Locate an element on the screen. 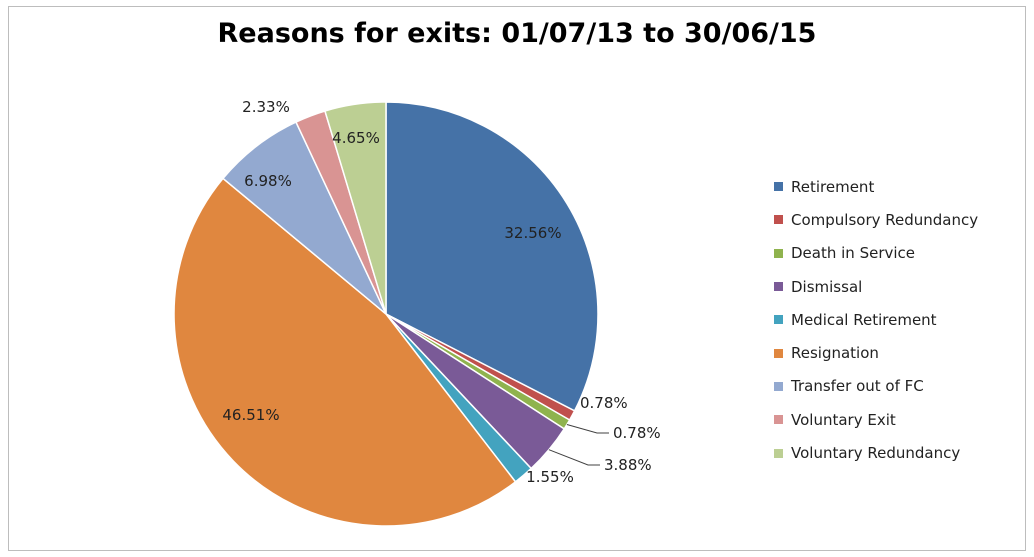 The width and height of the screenshot is (1034, 557). legend-label-voluntary-redundancy: Voluntary Redundancy is located at coordinates (876, 453).